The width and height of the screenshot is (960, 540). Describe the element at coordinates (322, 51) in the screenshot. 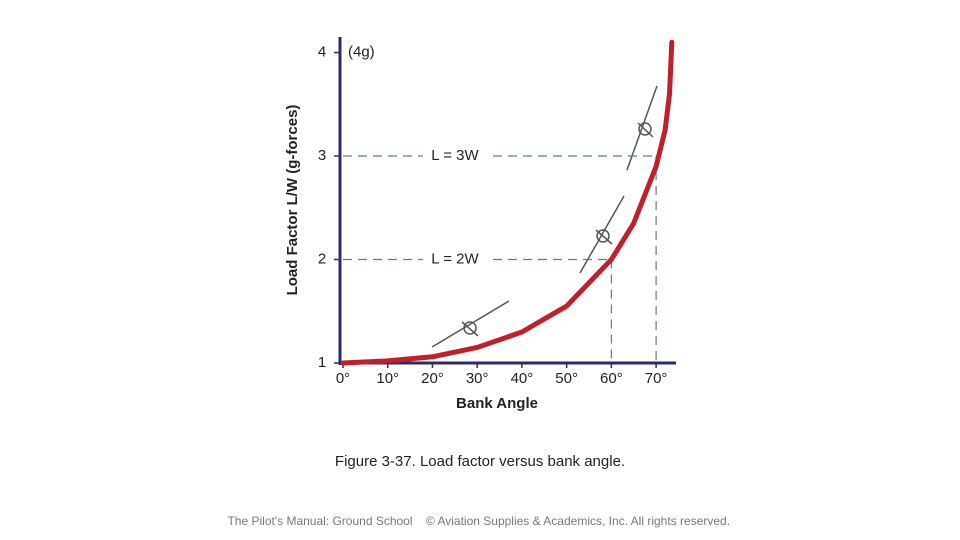

I see `y-tick-label: 4` at that location.